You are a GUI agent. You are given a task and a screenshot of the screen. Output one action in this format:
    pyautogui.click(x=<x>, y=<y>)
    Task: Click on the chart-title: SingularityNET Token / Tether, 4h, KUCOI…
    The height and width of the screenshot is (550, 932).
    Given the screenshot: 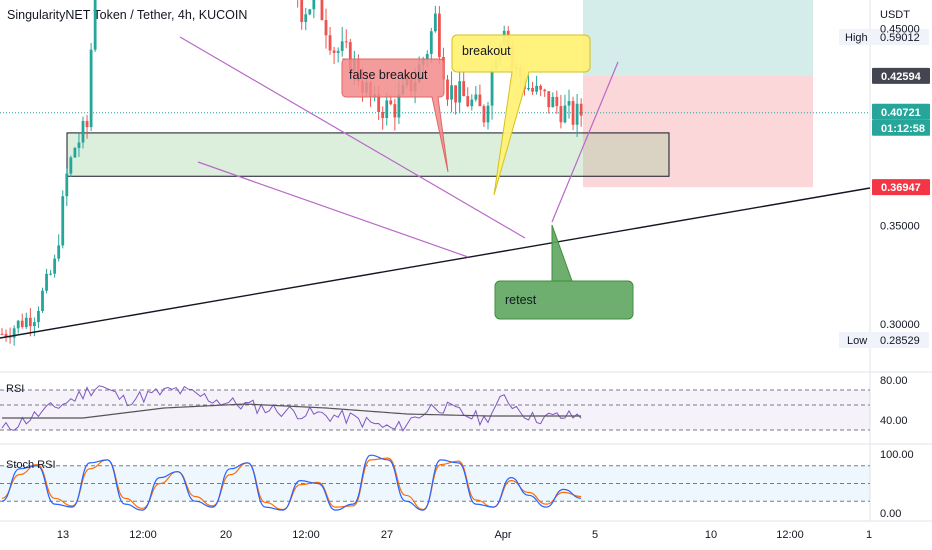 What is the action you would take?
    pyautogui.click(x=127, y=15)
    